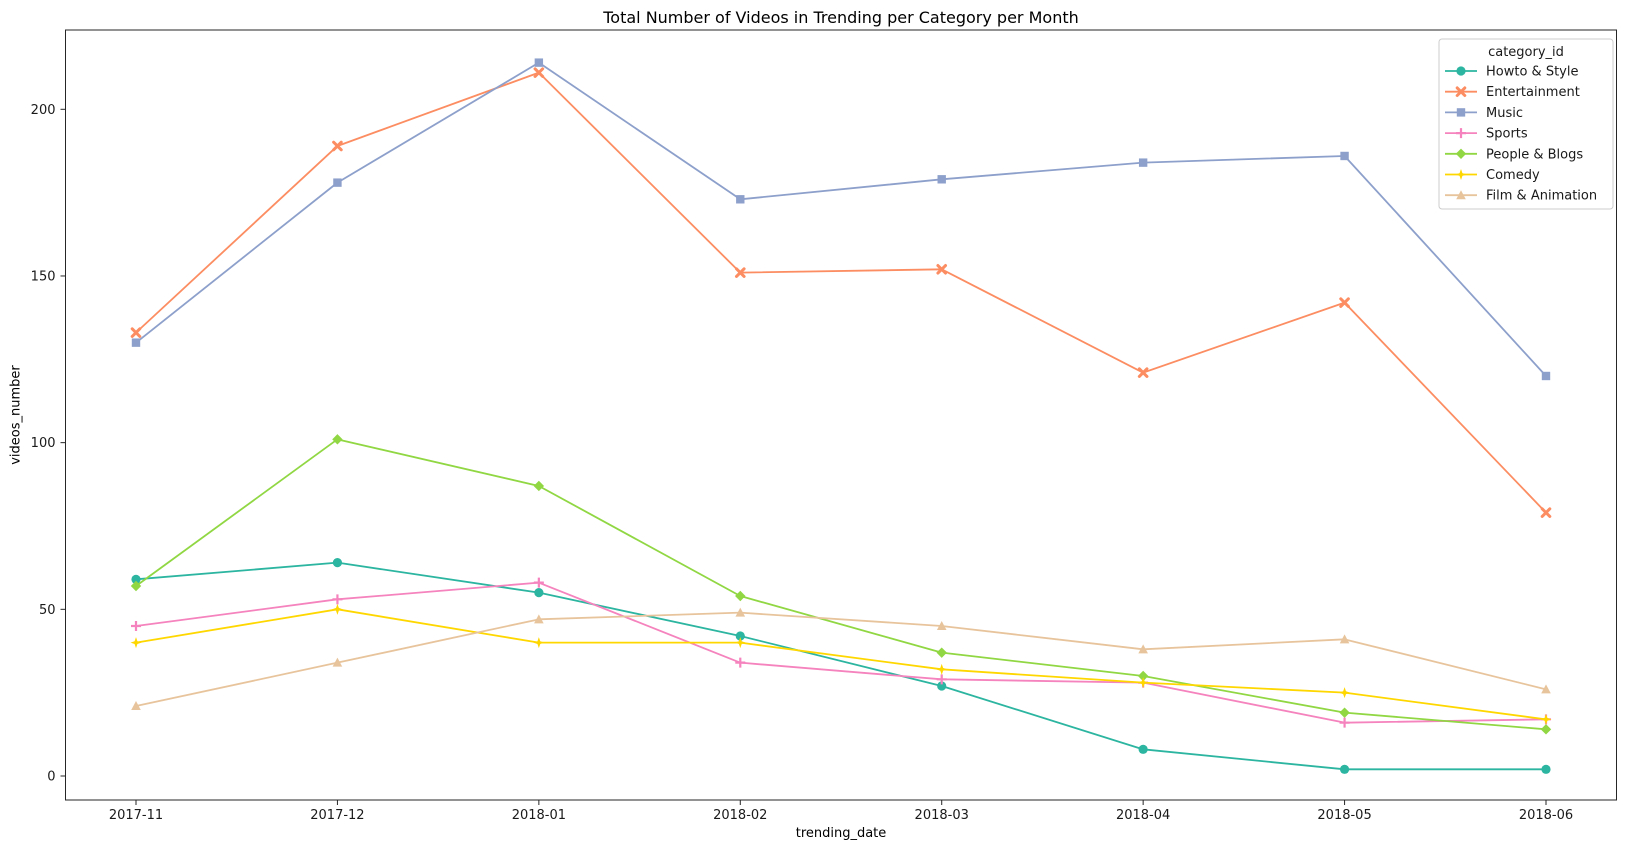 The height and width of the screenshot is (855, 1625). What do you see at coordinates (1533, 92) in the screenshot?
I see `legend-label: Entertainment` at bounding box center [1533, 92].